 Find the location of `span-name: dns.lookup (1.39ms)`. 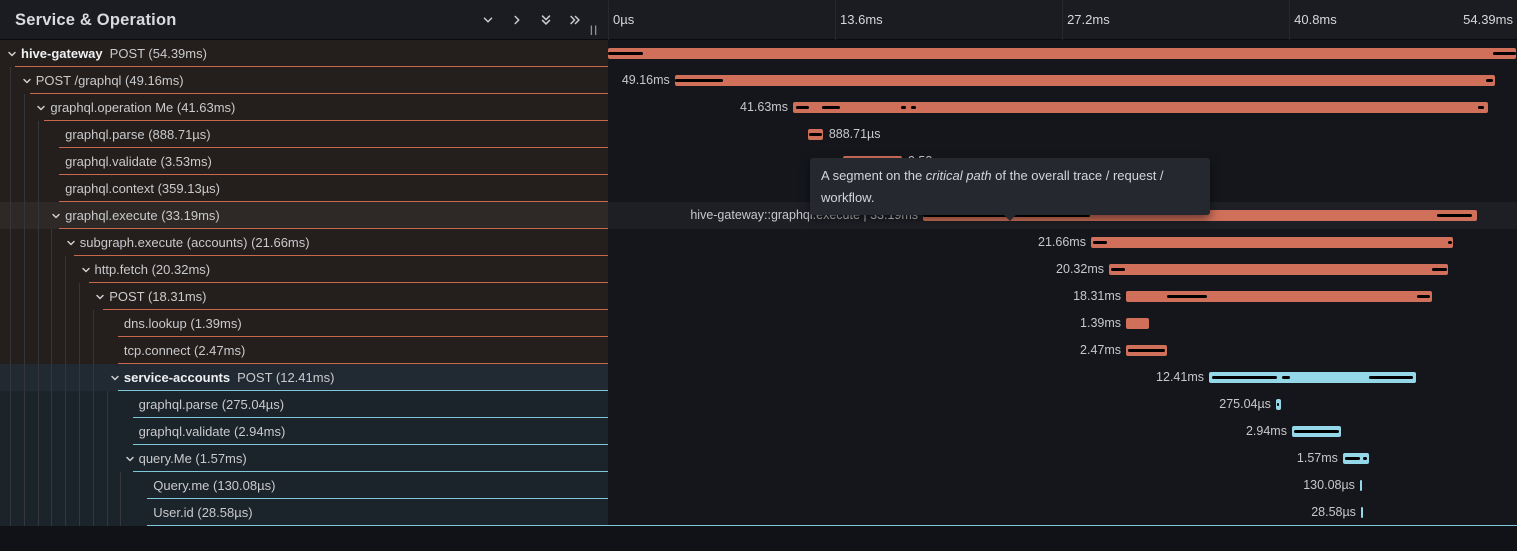

span-name: dns.lookup (1.39ms) is located at coordinates (183, 323).